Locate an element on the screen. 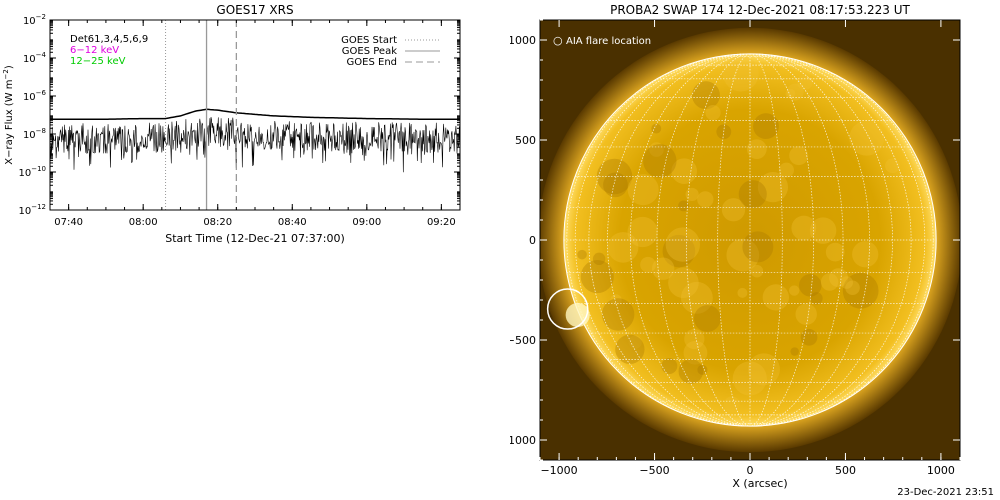 The width and height of the screenshot is (1000, 500). y-tick-label: 10⁻⁴ is located at coordinates (35, 58).